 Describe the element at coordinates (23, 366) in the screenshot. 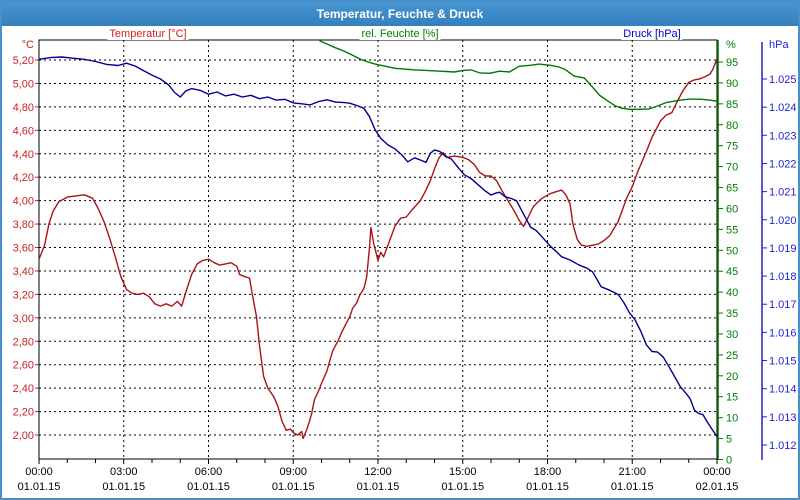

I see `temp-axis-tick-label: 2,60` at that location.